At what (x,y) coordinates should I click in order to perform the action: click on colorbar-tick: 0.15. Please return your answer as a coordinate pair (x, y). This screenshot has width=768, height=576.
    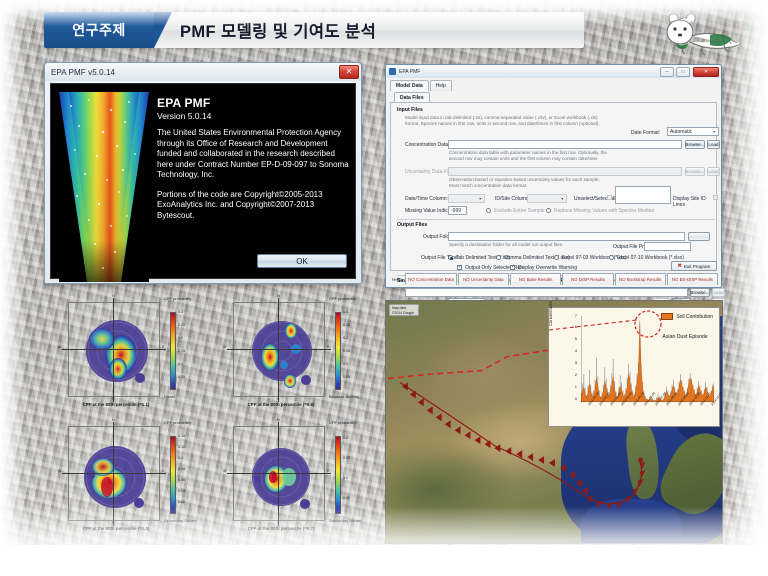
    Looking at the image, I should click on (181, 351).